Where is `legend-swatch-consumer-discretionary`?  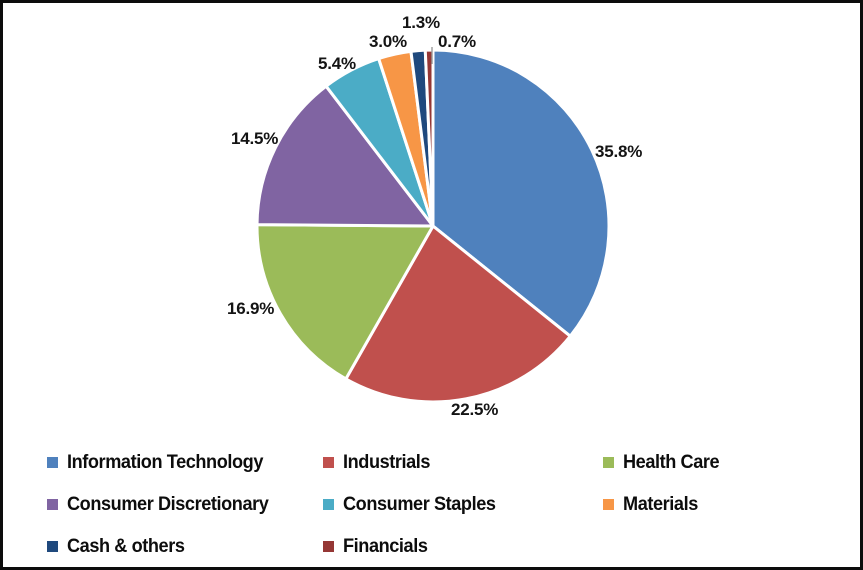
legend-swatch-consumer-discretionary is located at coordinates (52, 504).